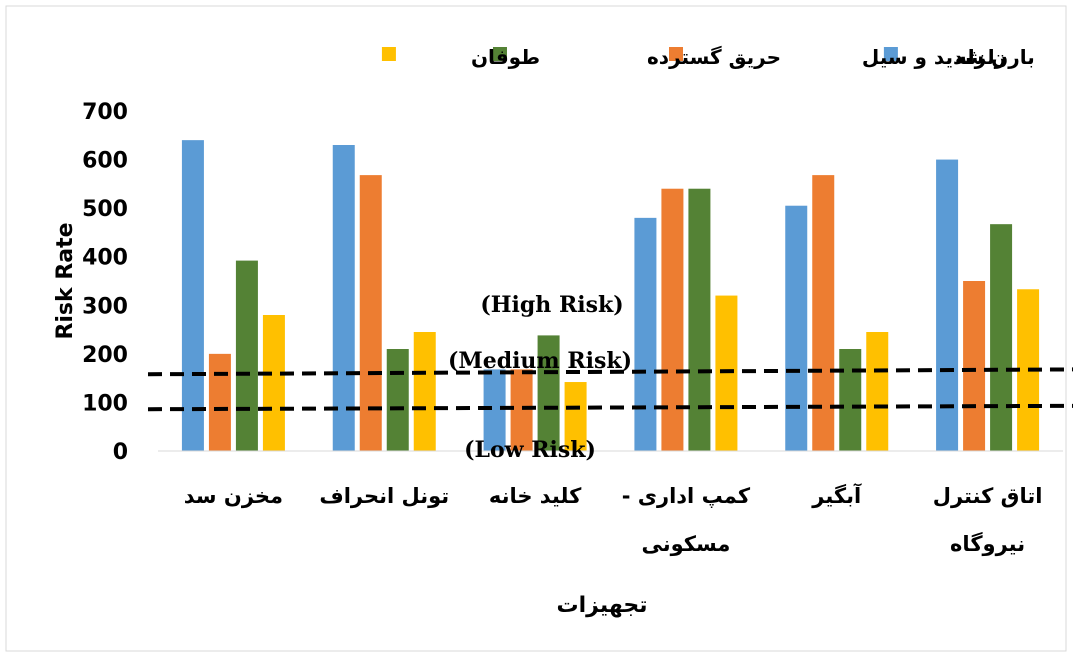 The width and height of the screenshot is (1073, 662). What do you see at coordinates (384, 496) in the screenshot?
I see `x-category-label: تونل انحراف` at bounding box center [384, 496].